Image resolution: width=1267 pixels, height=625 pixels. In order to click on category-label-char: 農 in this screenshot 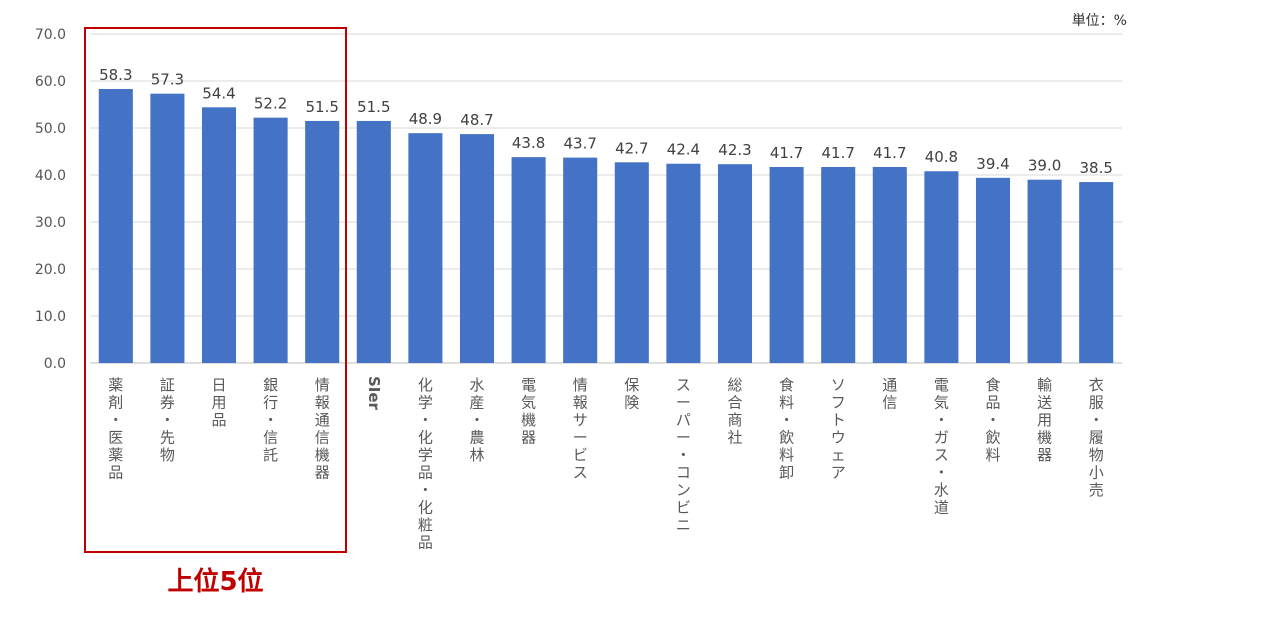, I will do `click(476, 438)`.